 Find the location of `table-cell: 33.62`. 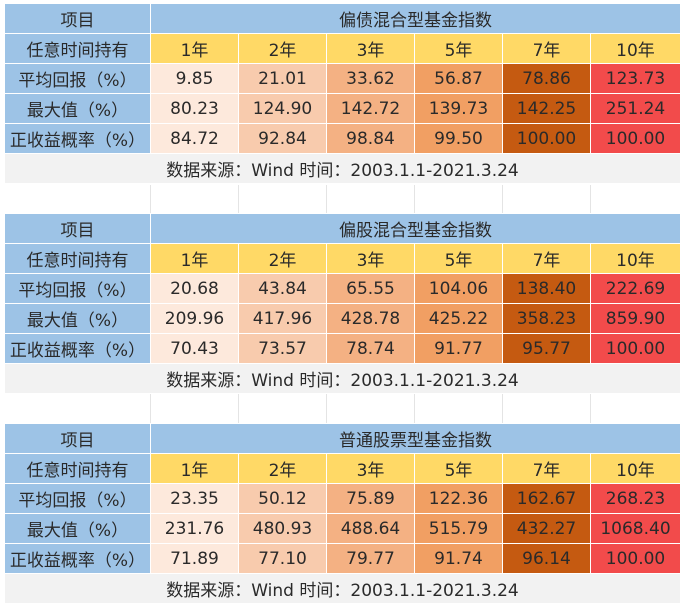

table-cell: 33.62 is located at coordinates (370, 78).